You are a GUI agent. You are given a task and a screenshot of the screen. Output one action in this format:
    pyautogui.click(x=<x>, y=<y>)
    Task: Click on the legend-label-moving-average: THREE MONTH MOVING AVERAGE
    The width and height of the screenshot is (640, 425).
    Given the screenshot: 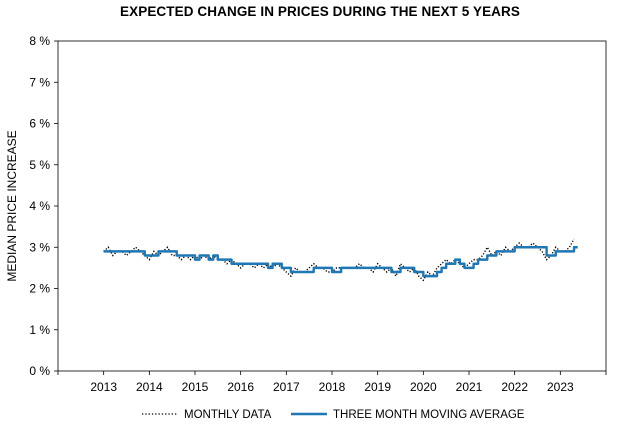 What is the action you would take?
    pyautogui.click(x=429, y=415)
    